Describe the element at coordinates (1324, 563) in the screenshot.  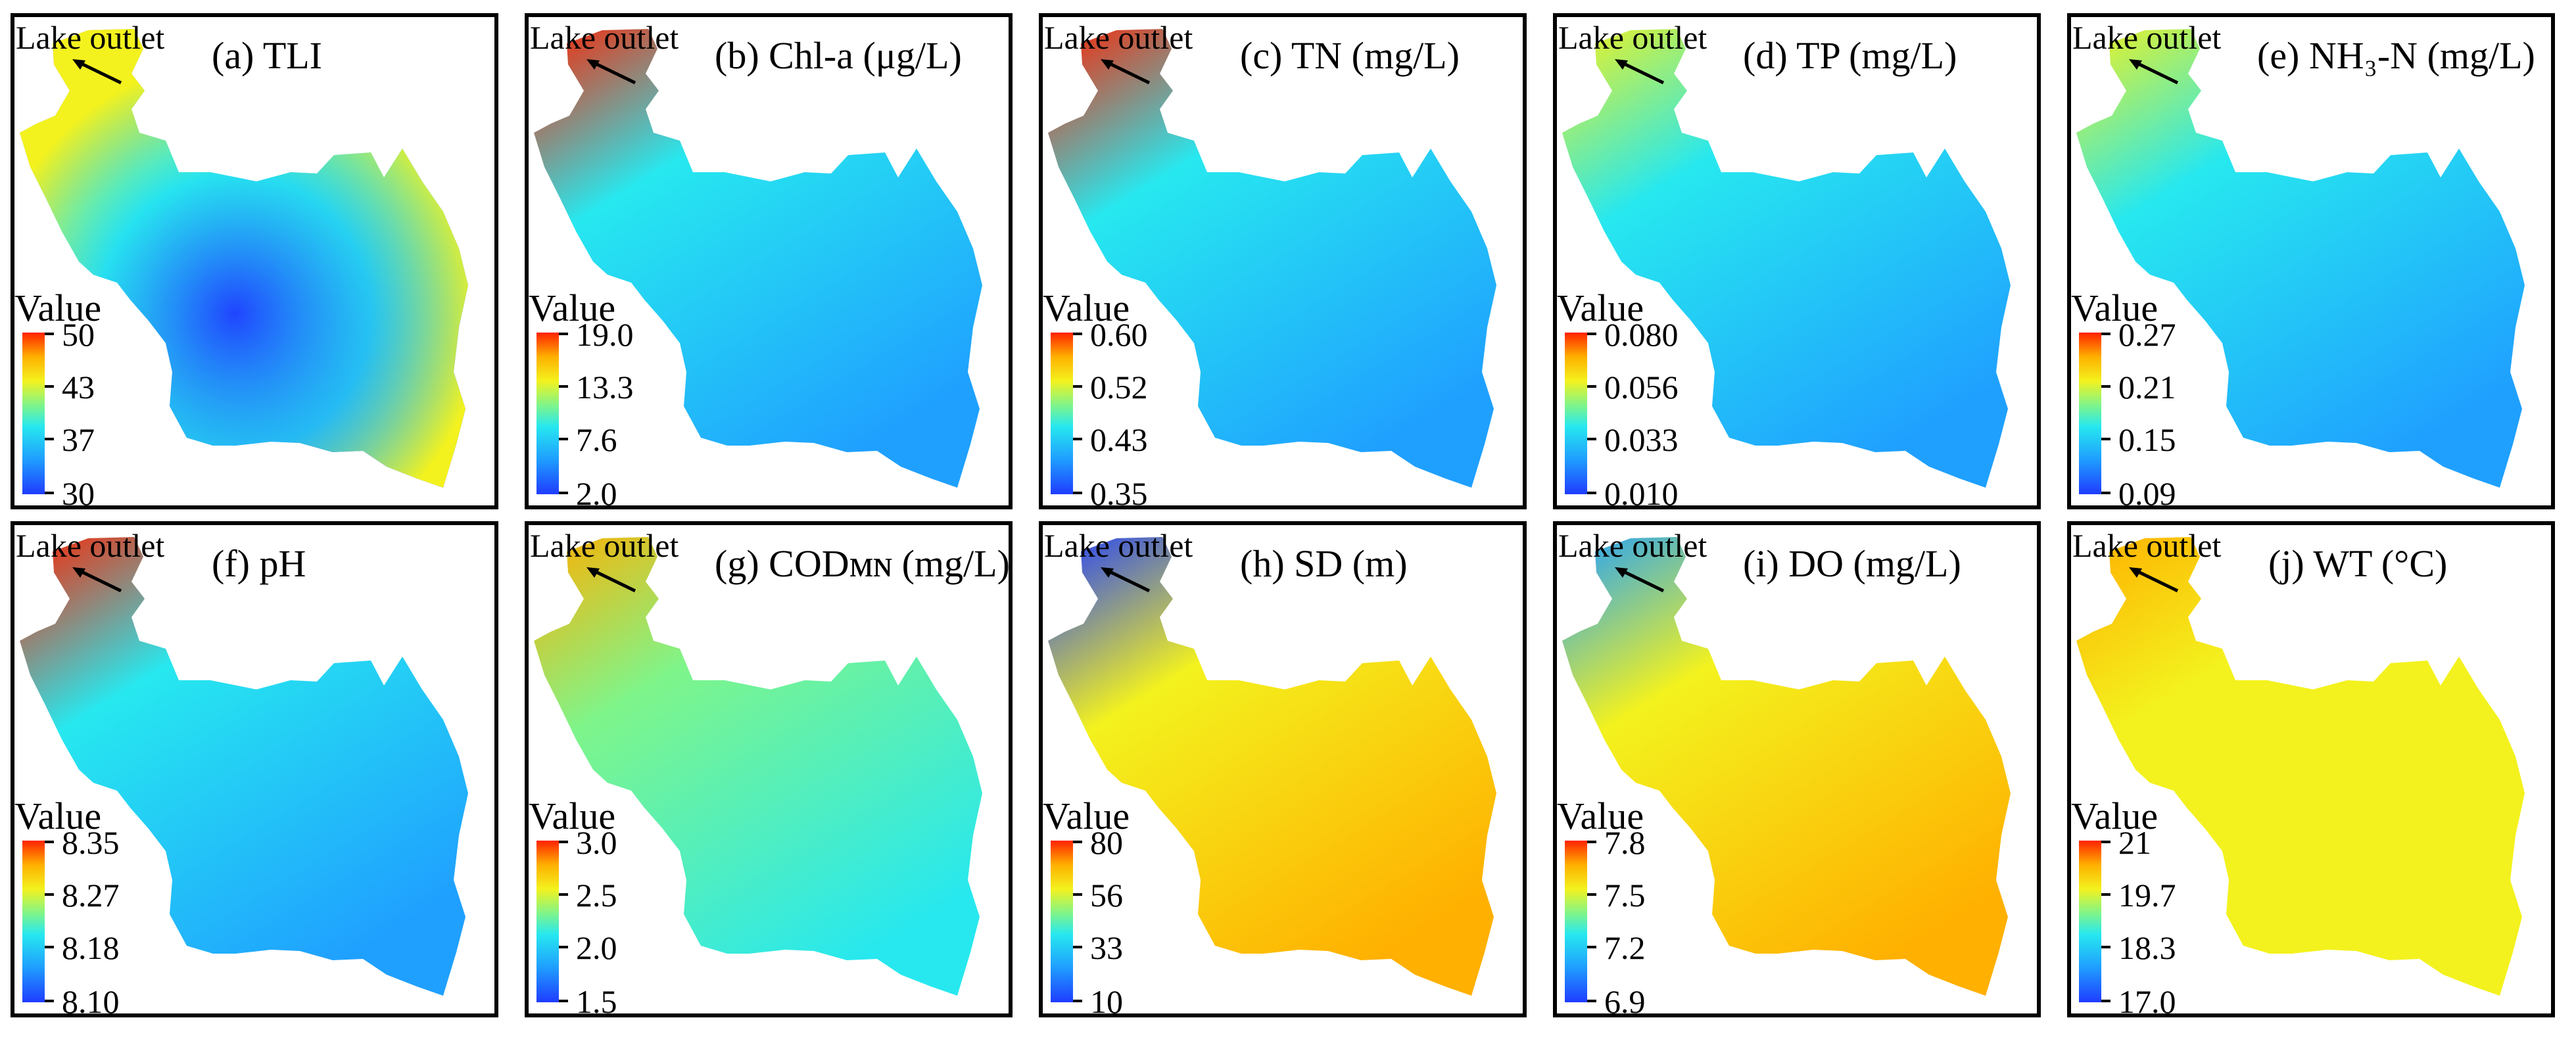
I see `panel-title: (h) SD (m)` at that location.